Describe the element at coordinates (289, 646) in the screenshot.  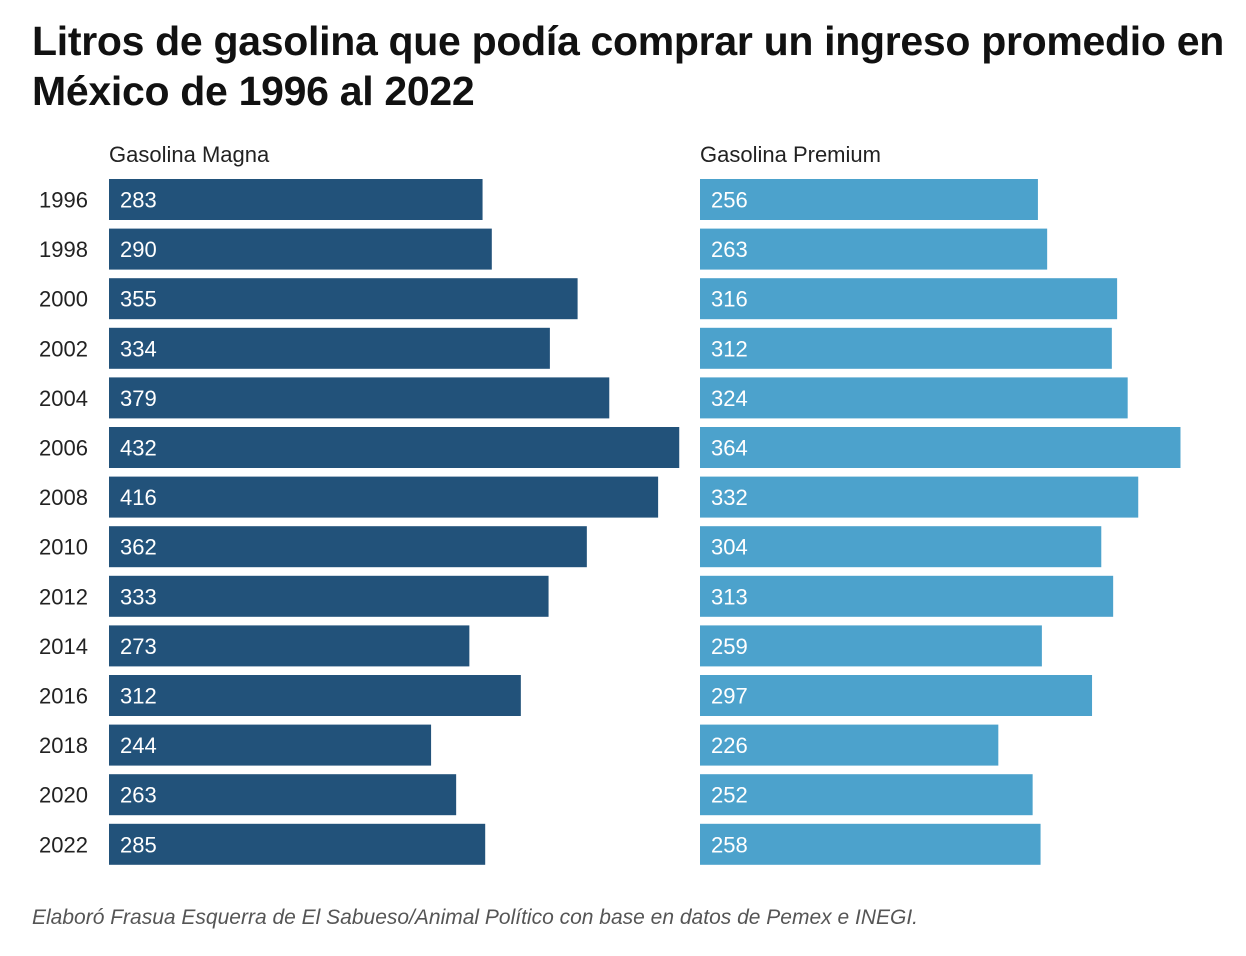
I see `bar-0-2014` at that location.